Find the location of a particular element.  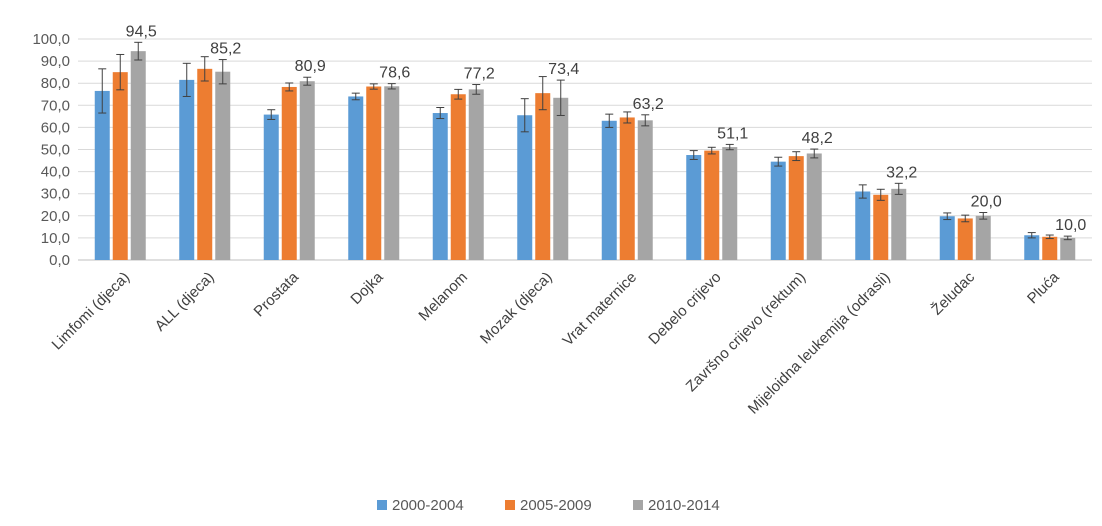

data-label: 63,2 is located at coordinates (648, 104).